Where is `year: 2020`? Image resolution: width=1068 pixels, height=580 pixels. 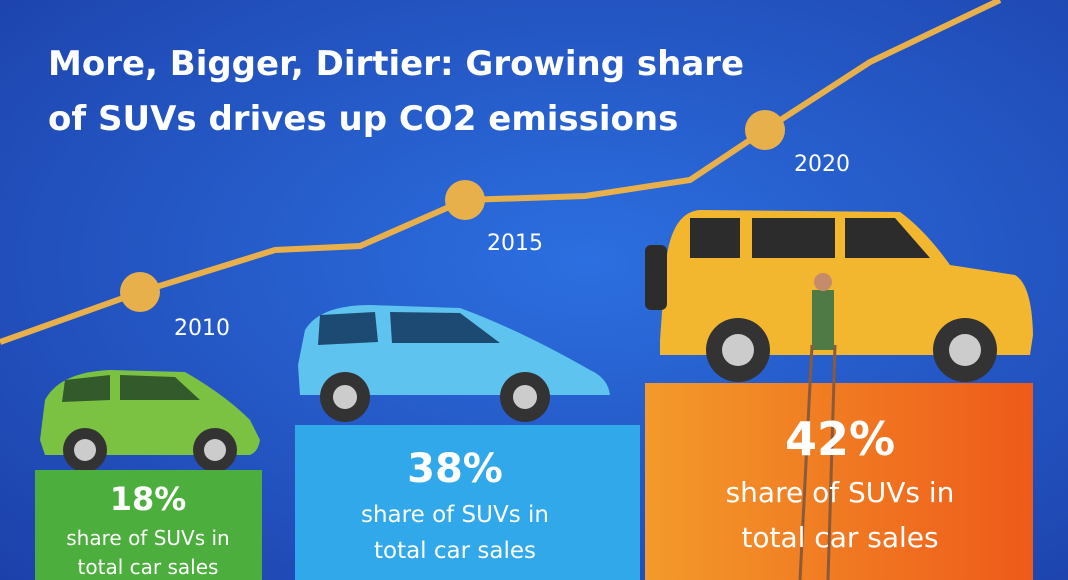 year: 2020 is located at coordinates (822, 164).